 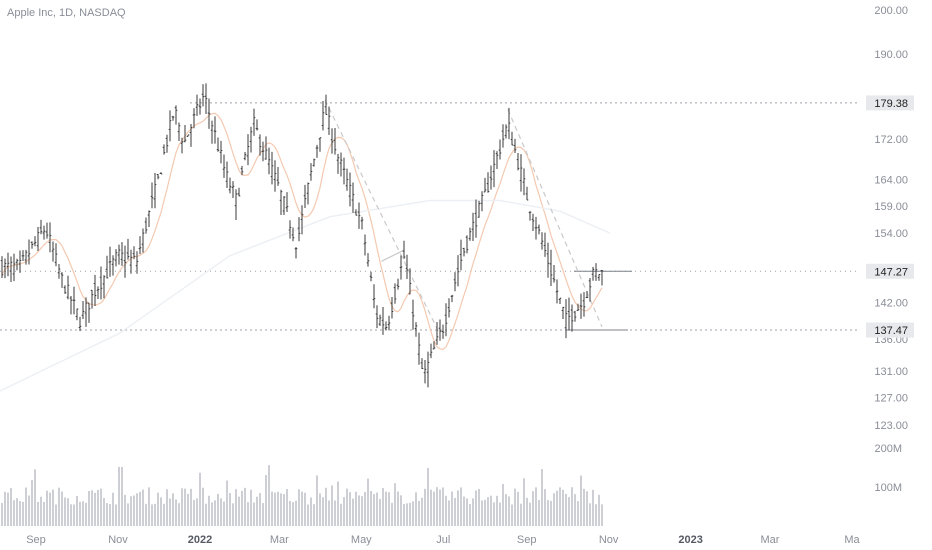 I want to click on time-axis: Sep Nov 2022 Mar May Jul Sep Nov 2023 Mar Ma, so click(x=443, y=540).